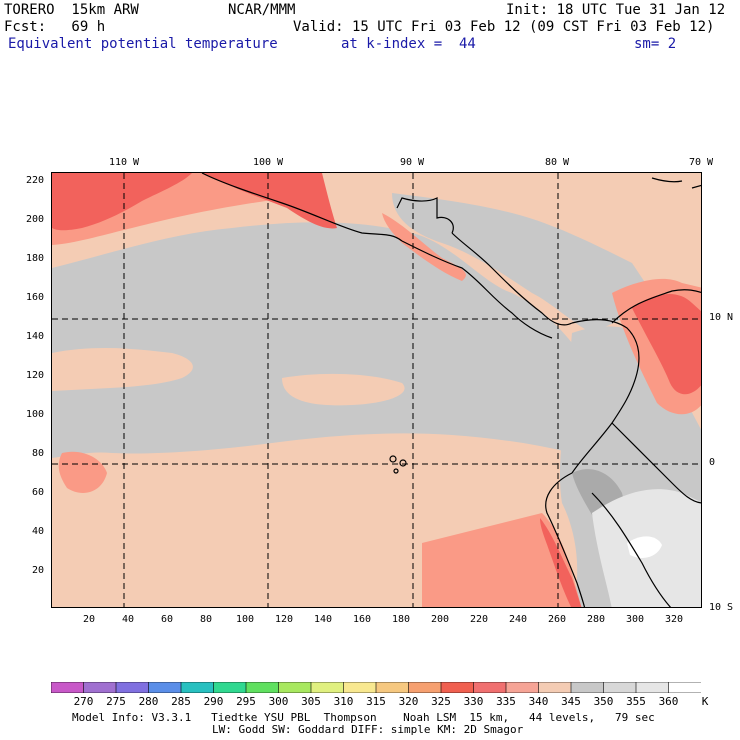 The image size is (740, 740). Describe the element at coordinates (37, 531) in the screenshot. I see `y-tick-40: 40` at that location.